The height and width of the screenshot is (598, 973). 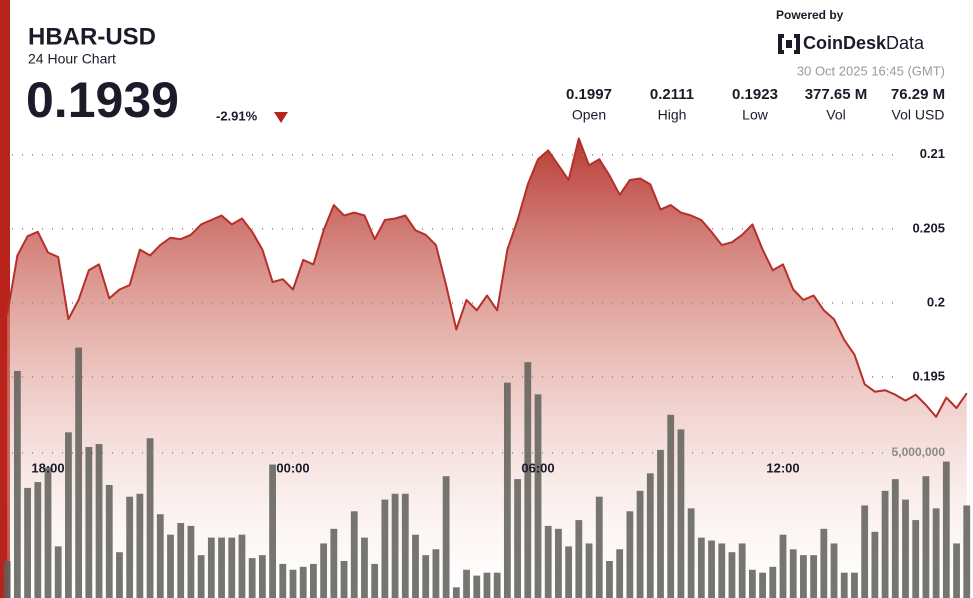 I want to click on brand-logo: CoinDeskData, so click(x=851, y=43).